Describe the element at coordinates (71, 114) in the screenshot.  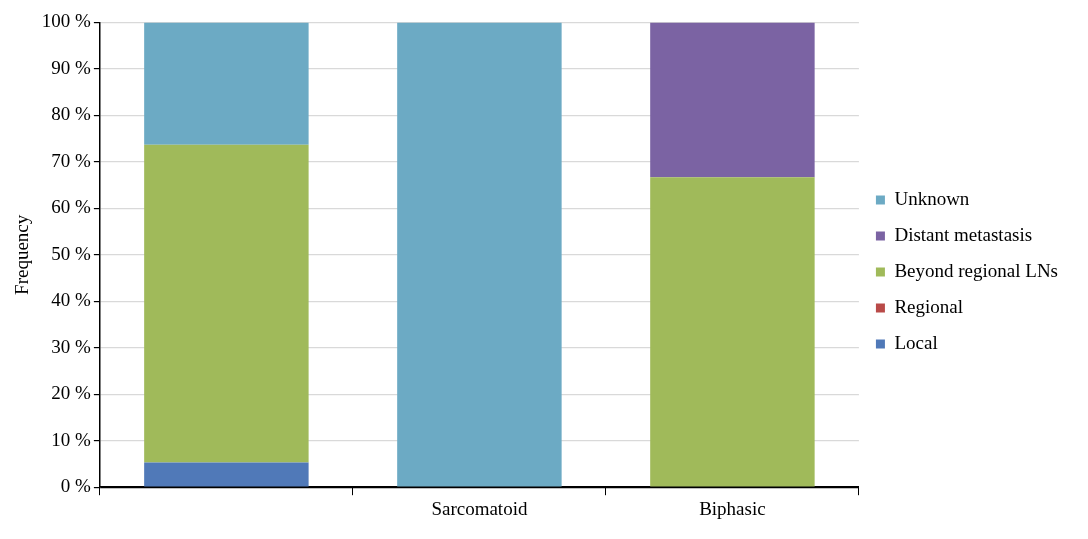
I see `y-tick-label: 80 %` at that location.